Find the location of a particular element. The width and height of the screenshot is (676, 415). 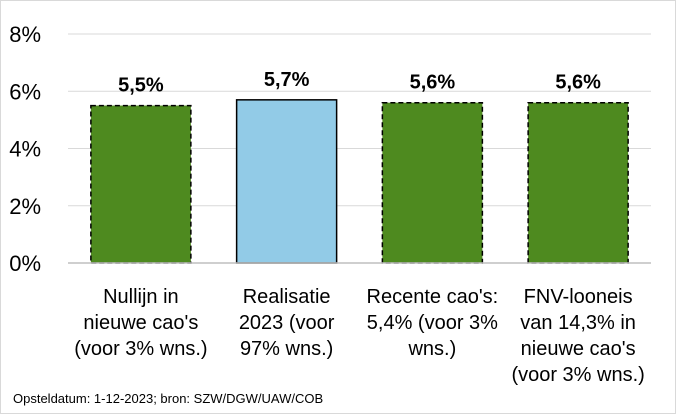

y-tick-label: 4% is located at coordinates (25, 149).